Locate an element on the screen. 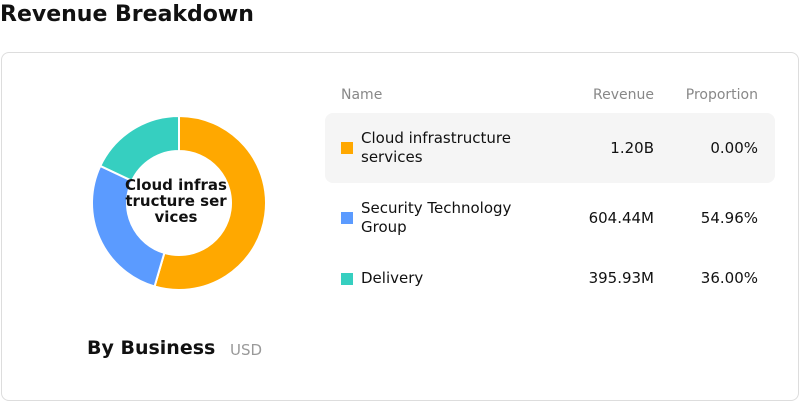 The height and width of the screenshot is (402, 800). column-header: Name is located at coordinates (362, 95).